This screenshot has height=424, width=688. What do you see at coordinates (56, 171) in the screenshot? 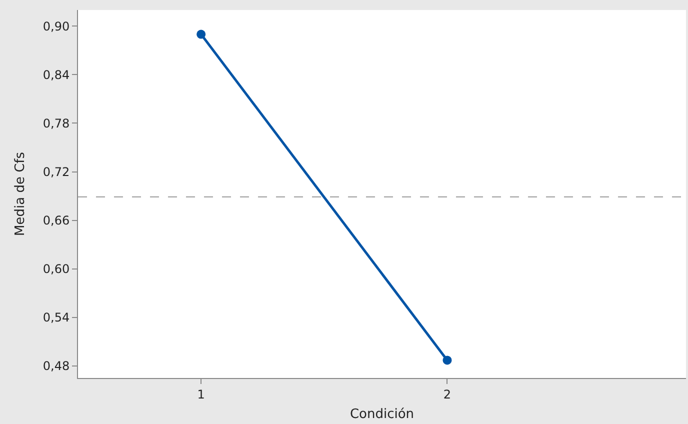
I see `y-tick-label: 0,72` at bounding box center [56, 171].